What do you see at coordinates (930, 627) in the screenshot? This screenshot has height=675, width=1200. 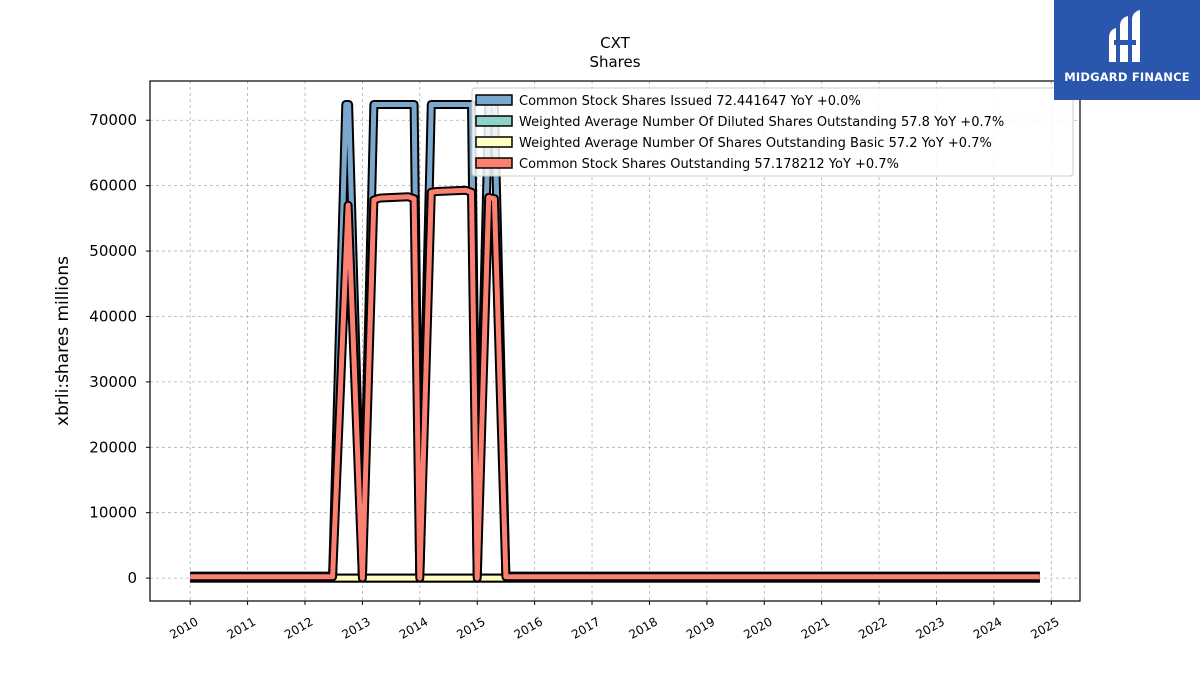 I see `x-tick-label: 2023` at bounding box center [930, 627].